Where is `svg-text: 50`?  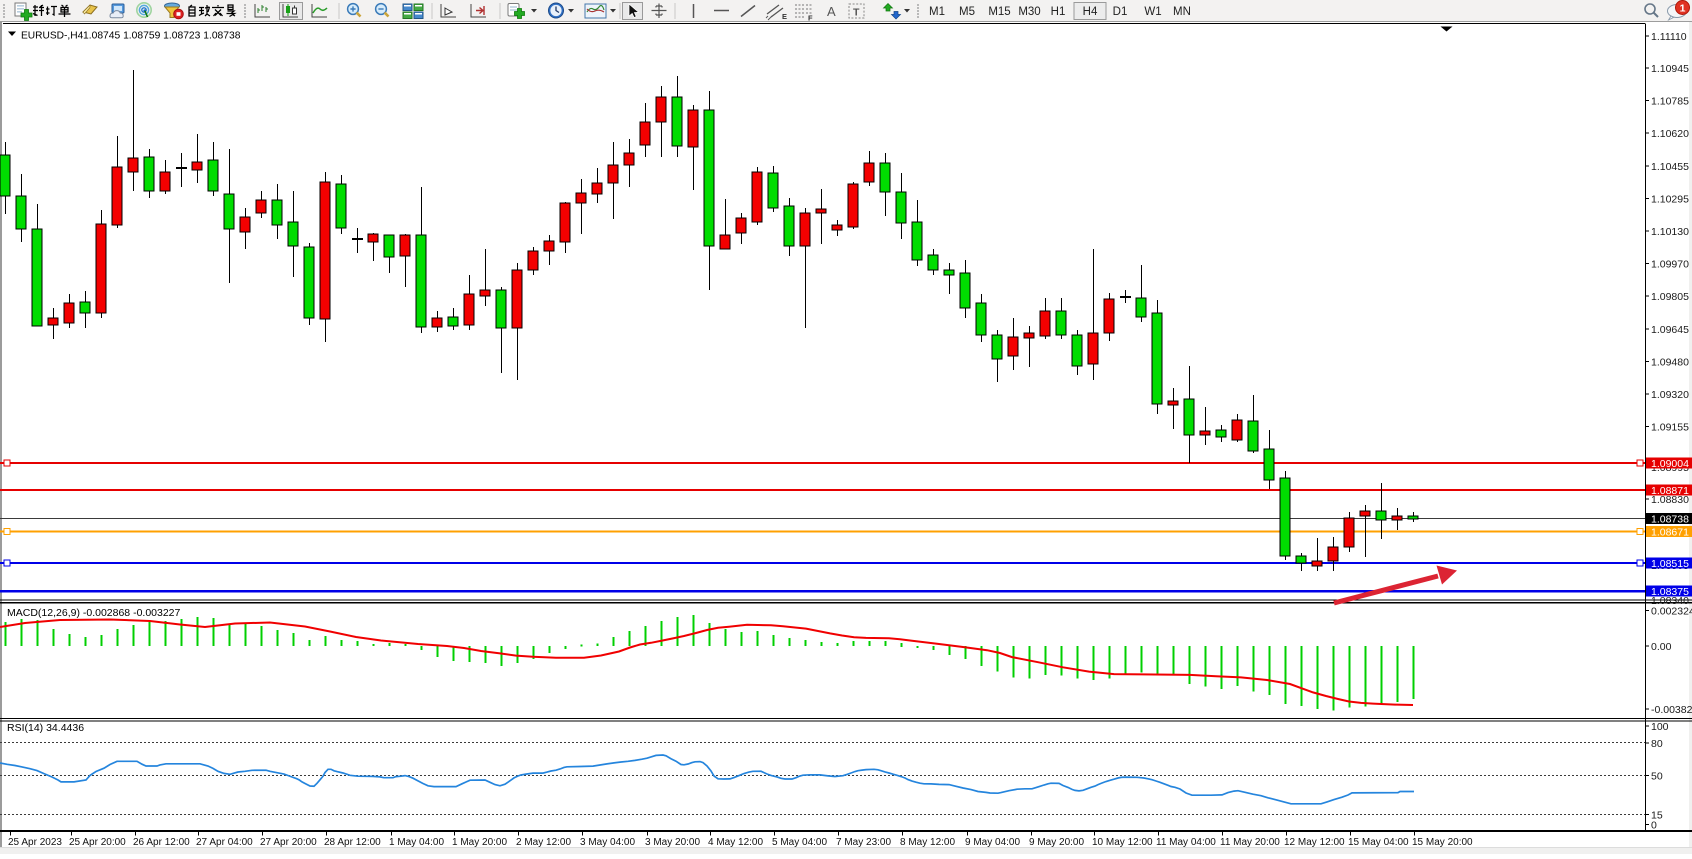
svg-text: 50 is located at coordinates (1657, 777).